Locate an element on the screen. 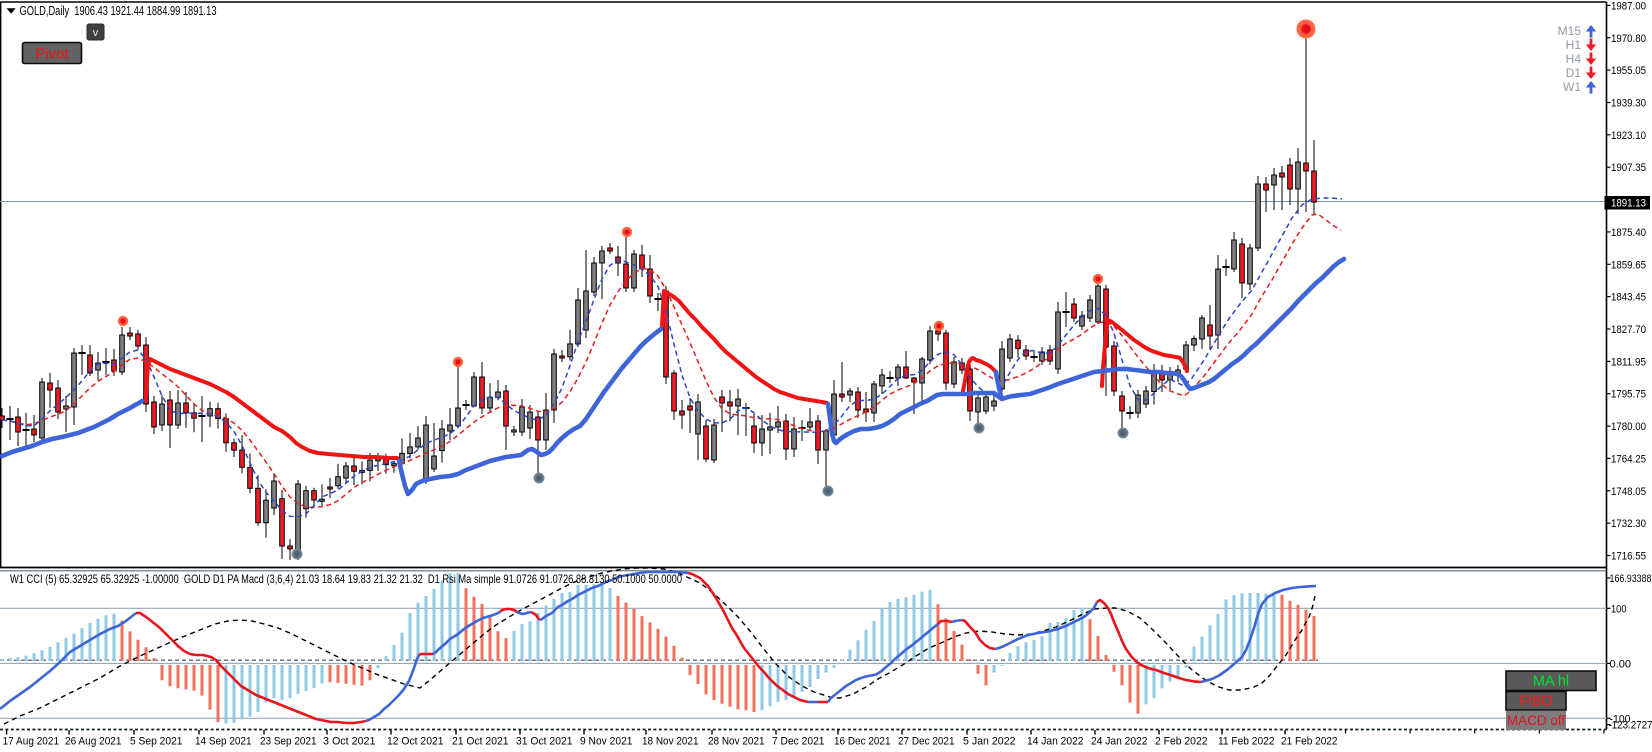 This screenshot has width=1652, height=752. svg-text: MACD off is located at coordinates (1536, 720).